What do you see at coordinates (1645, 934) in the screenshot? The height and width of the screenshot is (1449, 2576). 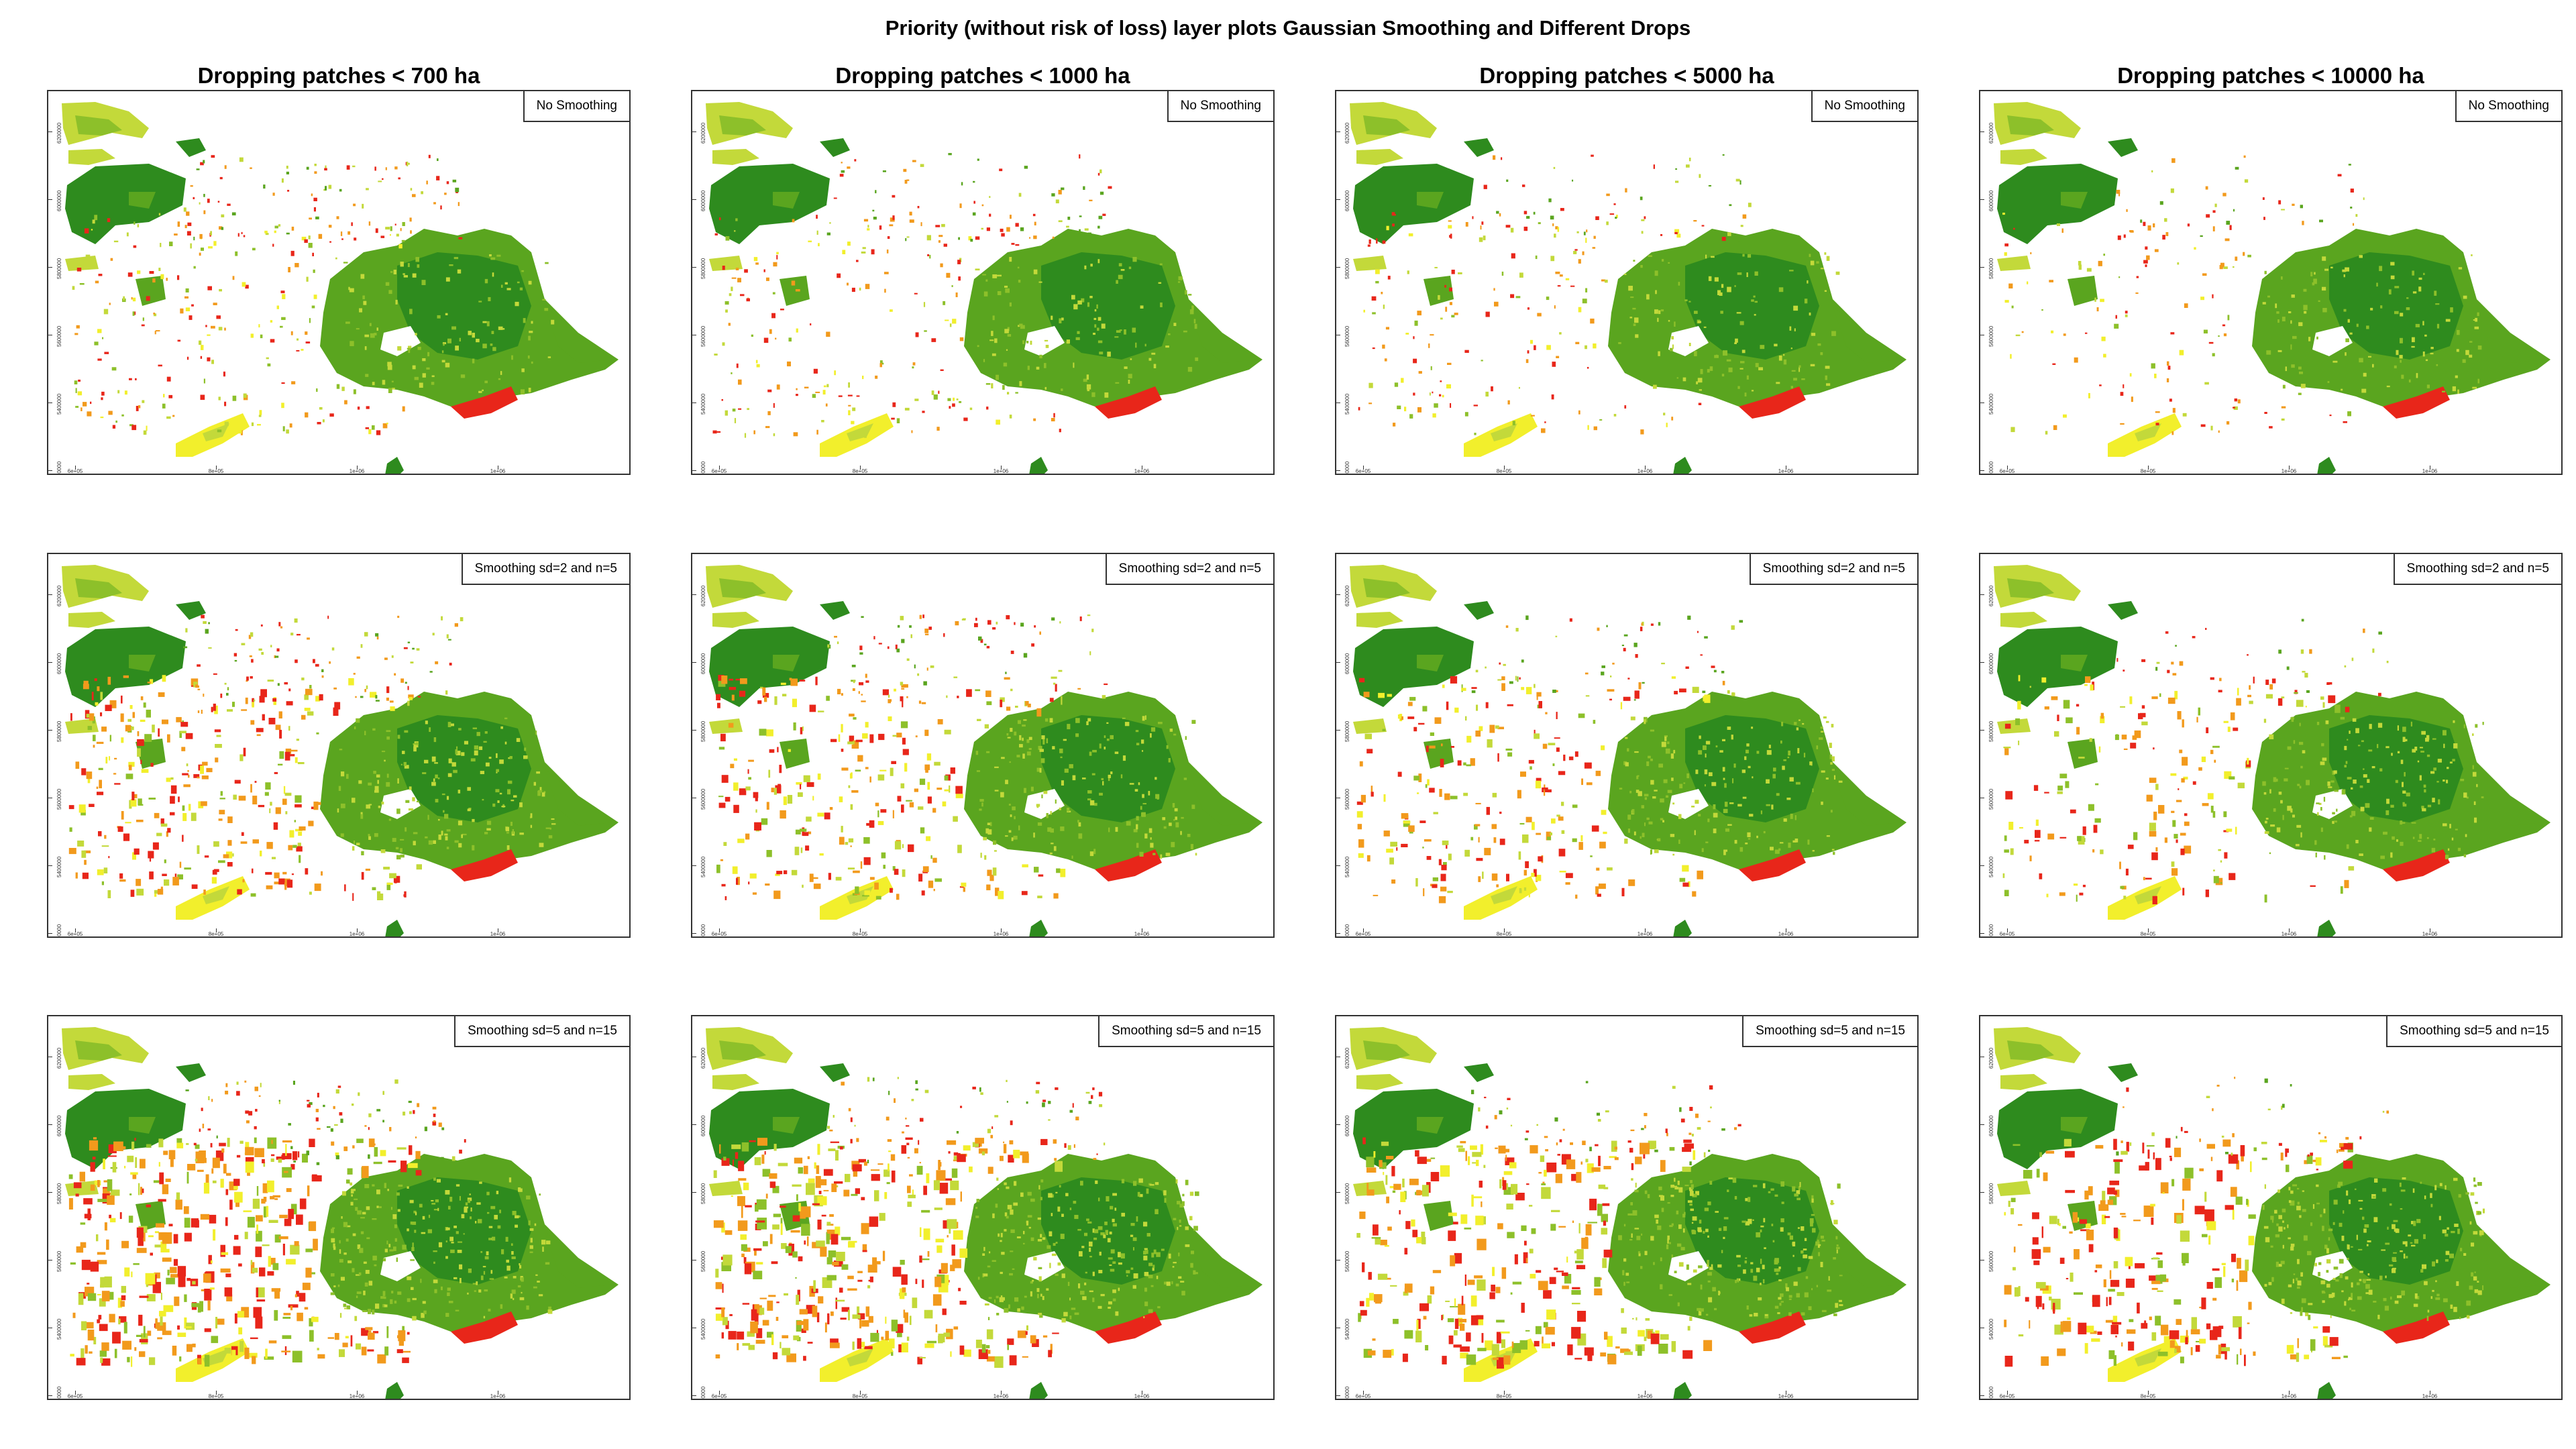 I see `x-tick-label: 1e+06` at bounding box center [1645, 934].